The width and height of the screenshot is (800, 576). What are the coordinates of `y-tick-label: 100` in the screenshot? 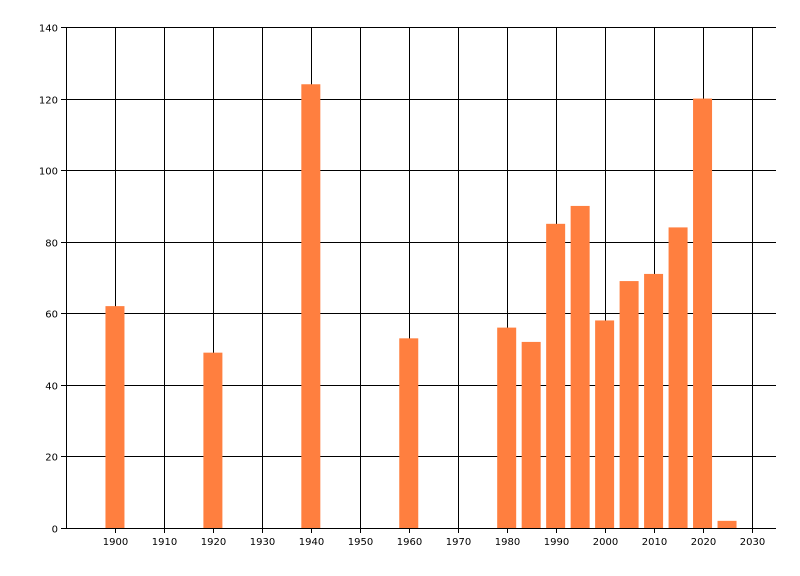 It's located at (48, 172).